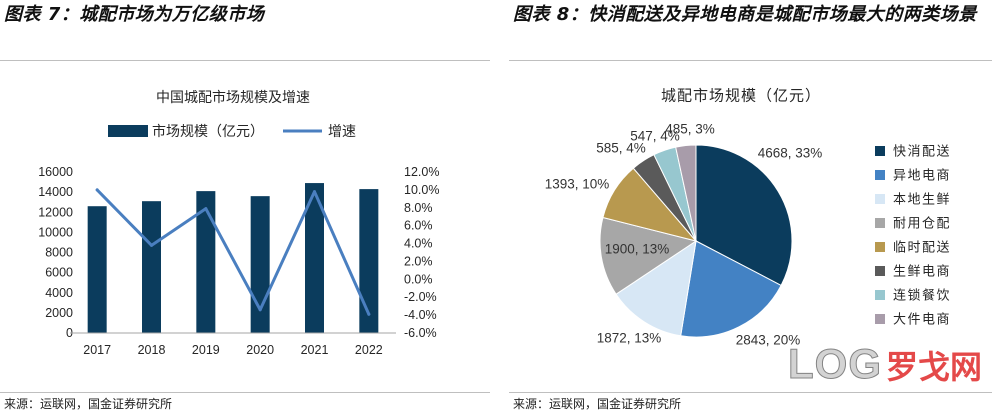 Image resolution: width=992 pixels, height=414 pixels. Describe the element at coordinates (59, 273) in the screenshot. I see `left-axis-tick-label: 6000` at that location.